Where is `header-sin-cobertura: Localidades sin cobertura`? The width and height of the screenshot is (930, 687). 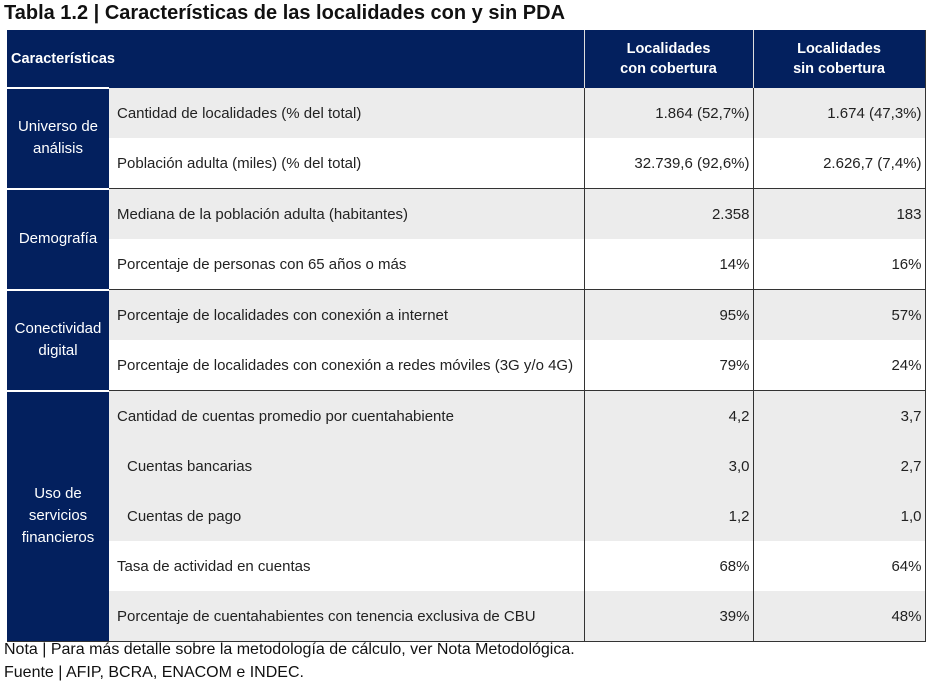 header-sin-cobertura: Localidades sin cobertura is located at coordinates (838, 59).